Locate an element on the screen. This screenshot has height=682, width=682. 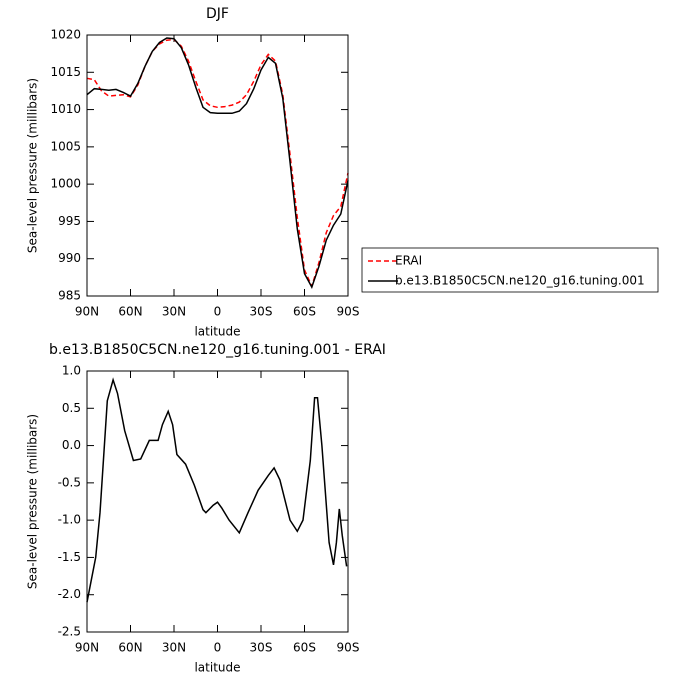
y-tick-label: 1010 is located at coordinates (65, 109).